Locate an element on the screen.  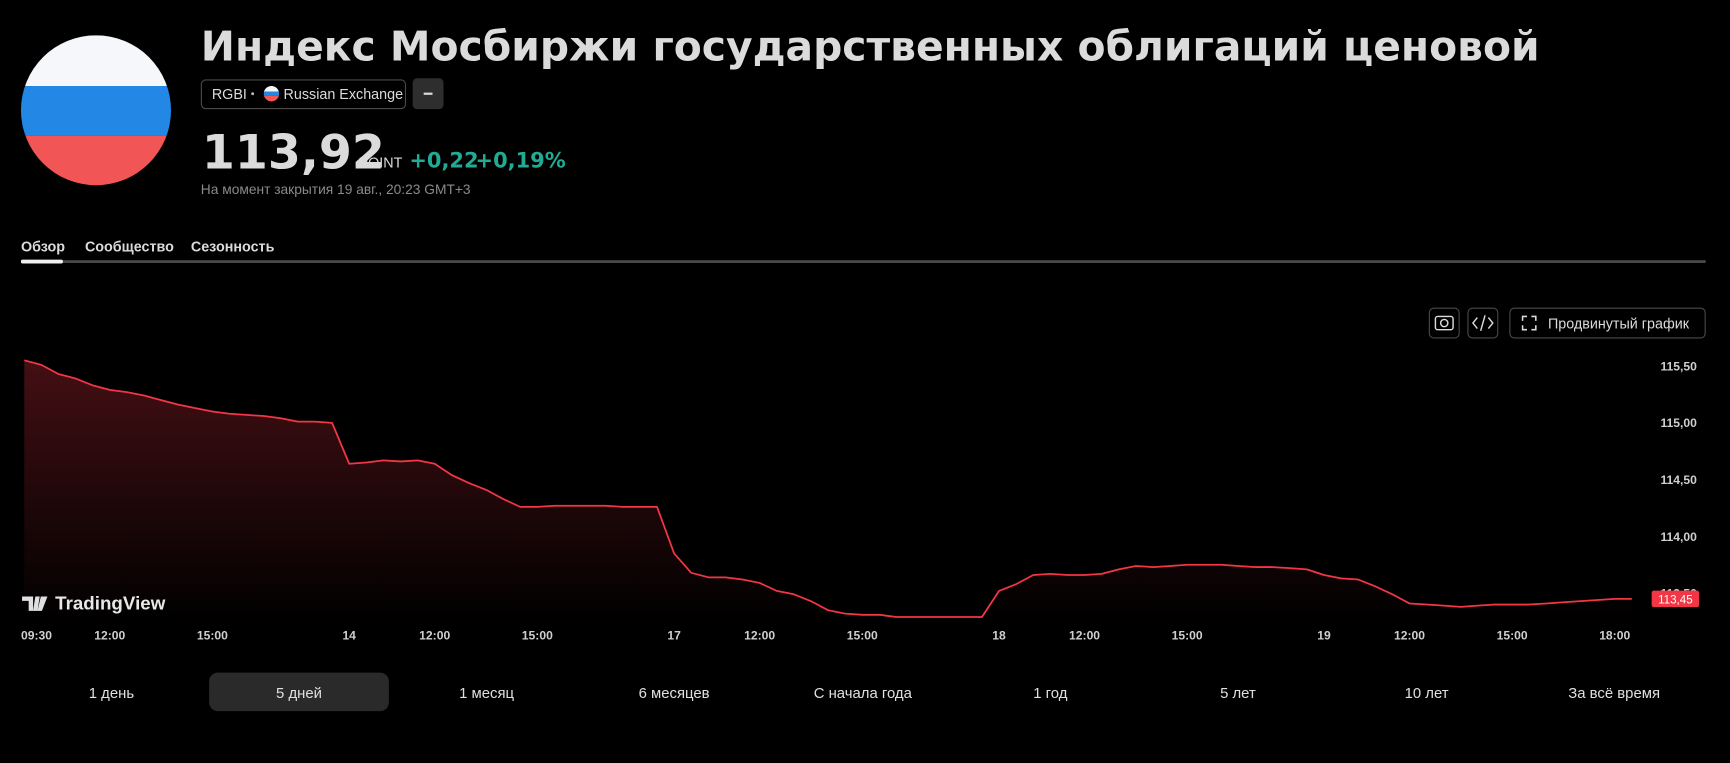
range-button: 5 лет is located at coordinates (1238, 694).